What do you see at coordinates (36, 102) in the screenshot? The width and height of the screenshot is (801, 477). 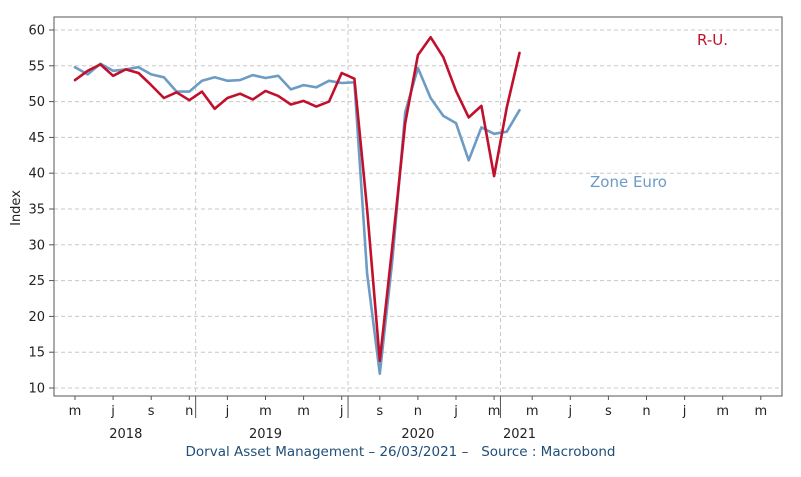 I see `y-tick-label: 50` at bounding box center [36, 102].